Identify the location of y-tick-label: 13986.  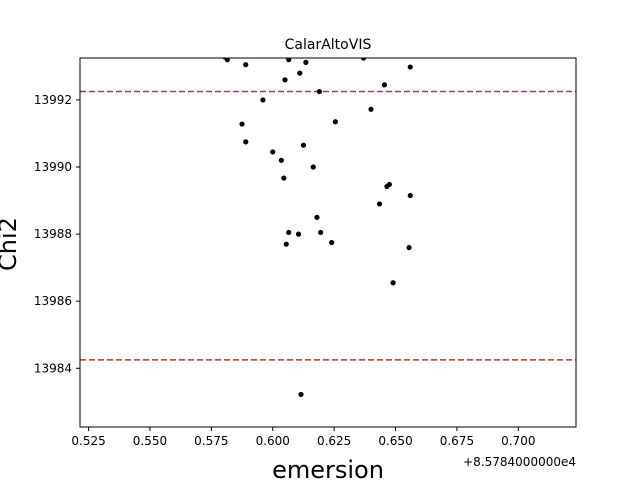
(53, 301).